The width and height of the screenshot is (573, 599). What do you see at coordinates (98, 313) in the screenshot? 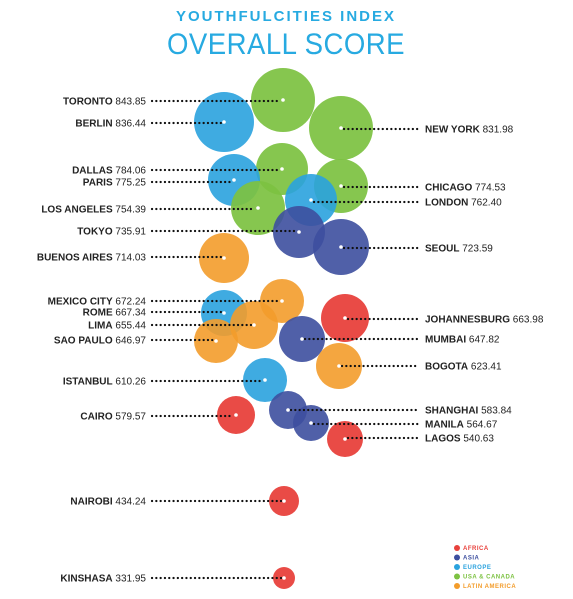
I see `city-name-rome: ROME` at bounding box center [98, 313].